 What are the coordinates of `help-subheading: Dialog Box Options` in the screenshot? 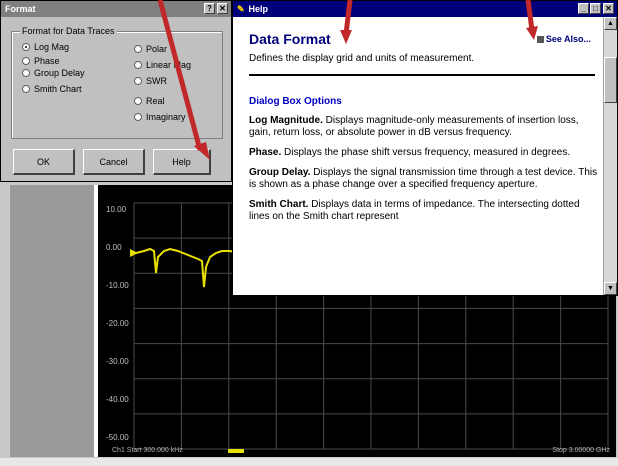 It's located at (295, 101).